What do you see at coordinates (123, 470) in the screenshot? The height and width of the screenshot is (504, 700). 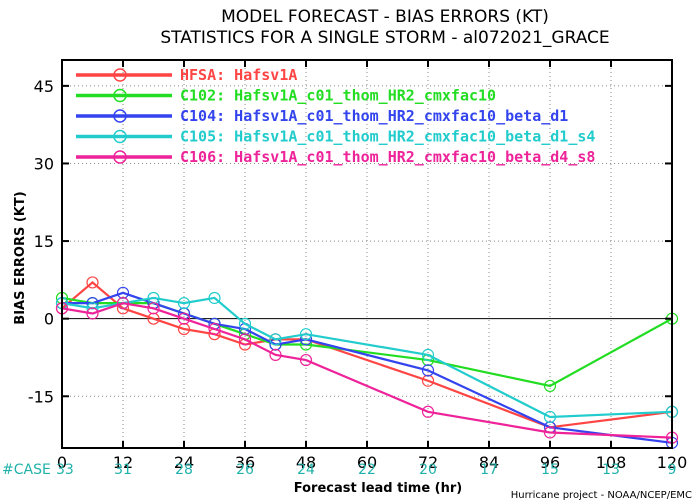 I see `case-count: 31` at bounding box center [123, 470].